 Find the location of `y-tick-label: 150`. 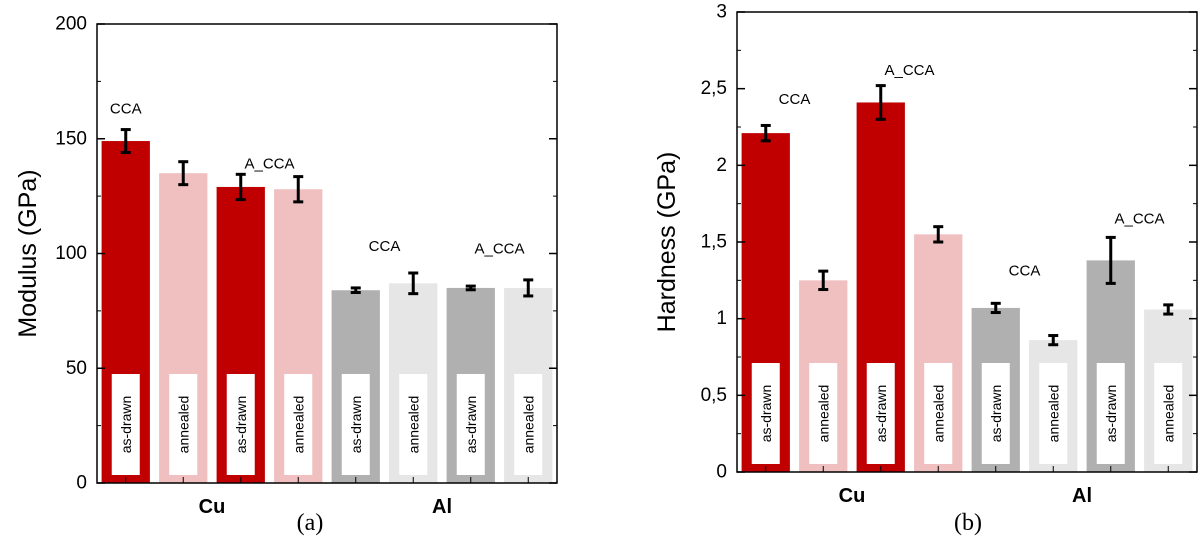

y-tick-label: 150 is located at coordinates (71, 138).